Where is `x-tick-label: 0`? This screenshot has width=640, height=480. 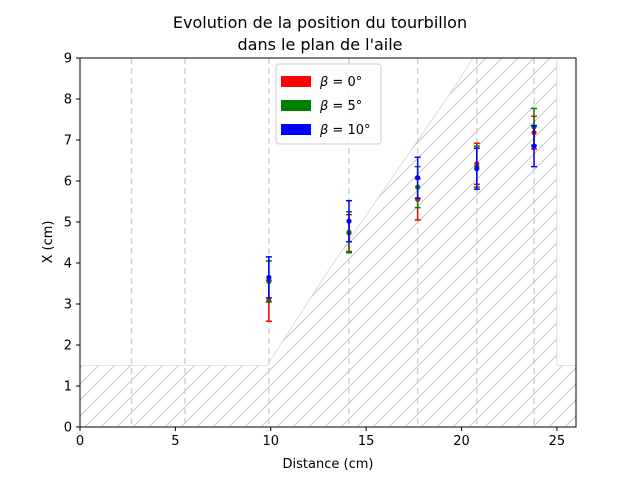 x-tick-label: 0 is located at coordinates (80, 441).